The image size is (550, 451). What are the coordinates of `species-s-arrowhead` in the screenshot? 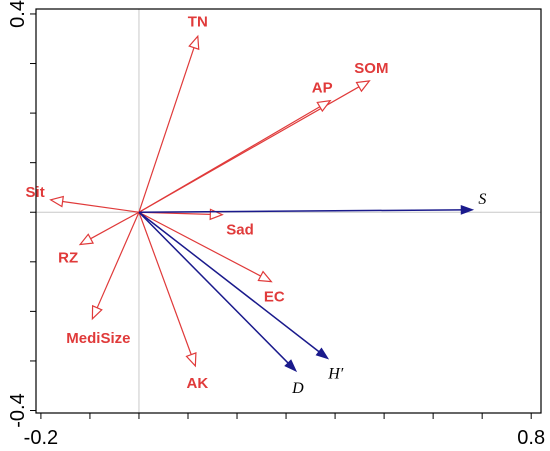 It's located at (467, 209).